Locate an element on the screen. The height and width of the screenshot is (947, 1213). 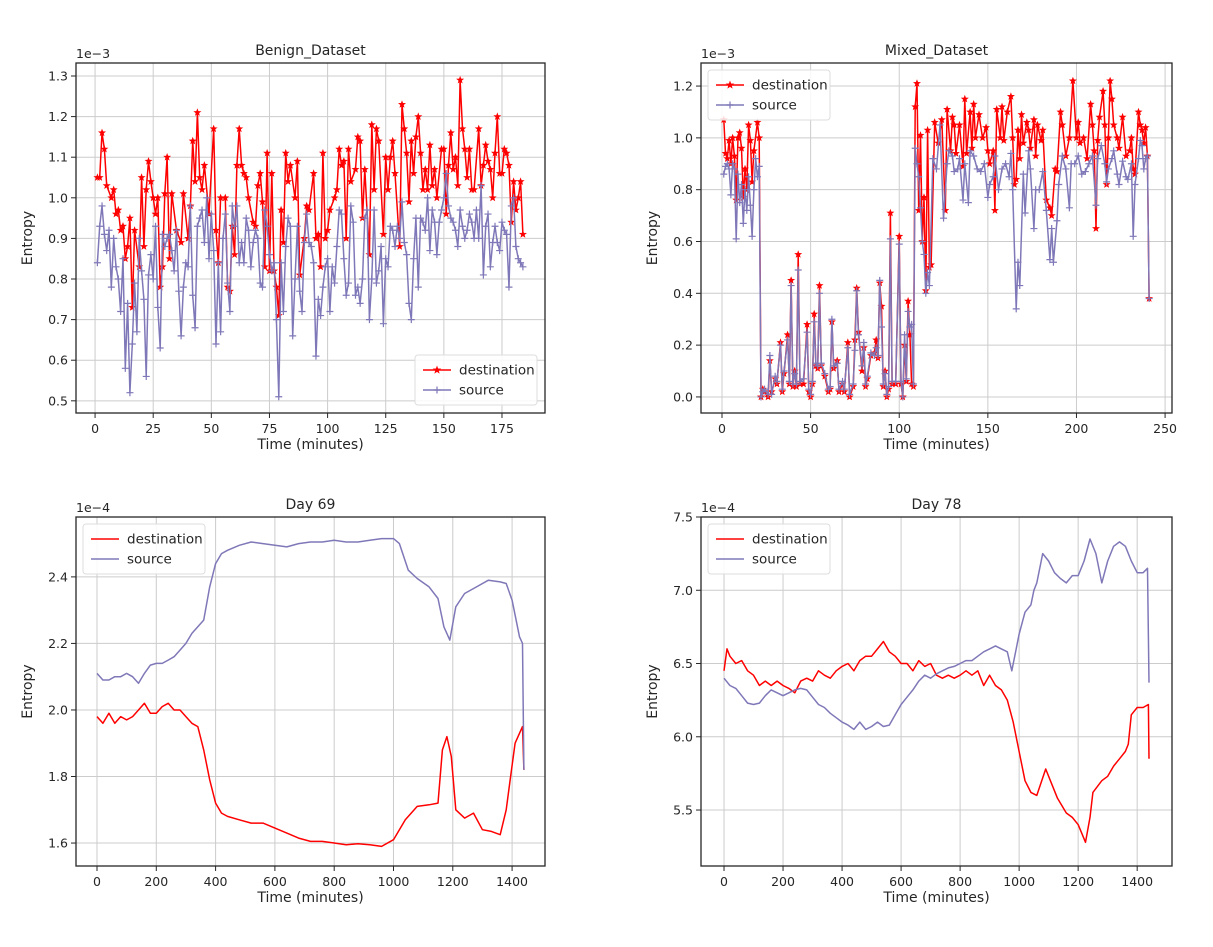
x-tick-label: 1200 is located at coordinates (1078, 881).